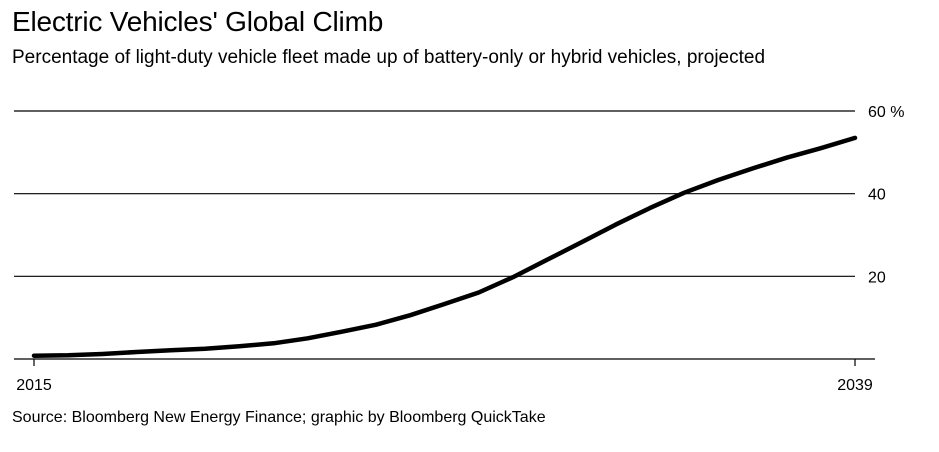  I want to click on y-tick-labels: 20 40 60 %, so click(886, 195).